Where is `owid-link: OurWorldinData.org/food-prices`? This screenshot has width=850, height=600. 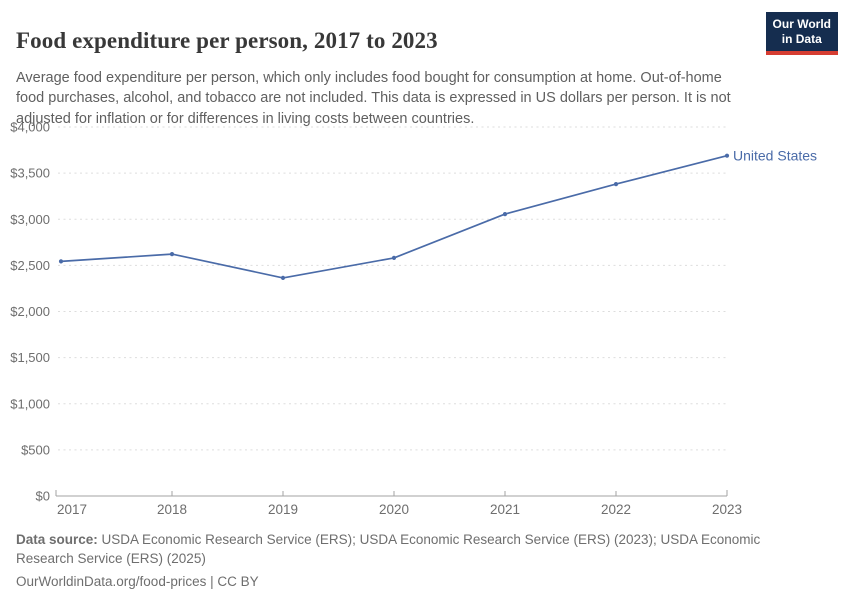
owid-link: OurWorldinData.org/food-prices is located at coordinates (111, 582).